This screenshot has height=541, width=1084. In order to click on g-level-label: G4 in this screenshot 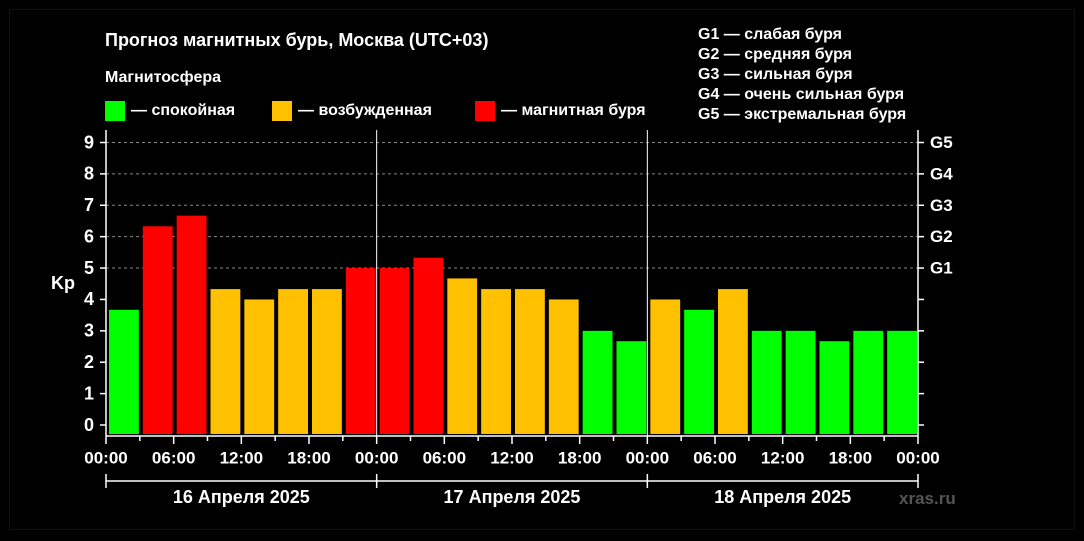, I will do `click(941, 173)`.